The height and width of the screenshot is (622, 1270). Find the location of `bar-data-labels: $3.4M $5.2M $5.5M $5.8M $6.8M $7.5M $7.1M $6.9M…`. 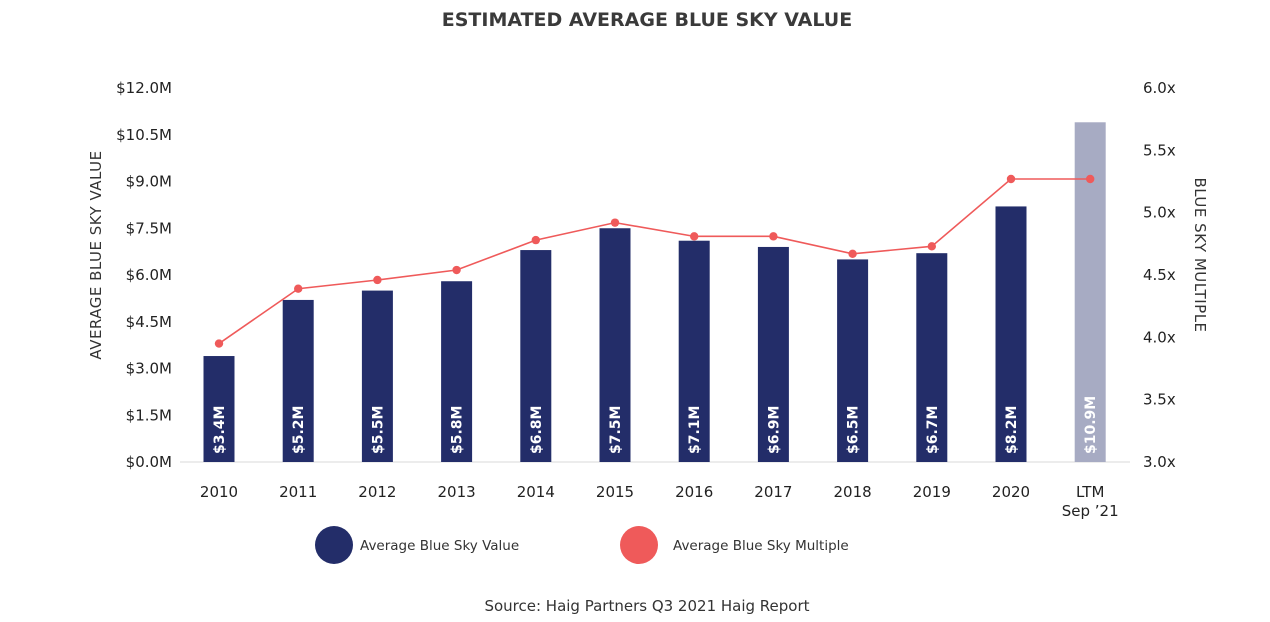

bar-data-labels: $3.4M $5.2M $5.5M $5.8M $6.8M $7.5M $7.1M $6.9M… is located at coordinates (655, 425).